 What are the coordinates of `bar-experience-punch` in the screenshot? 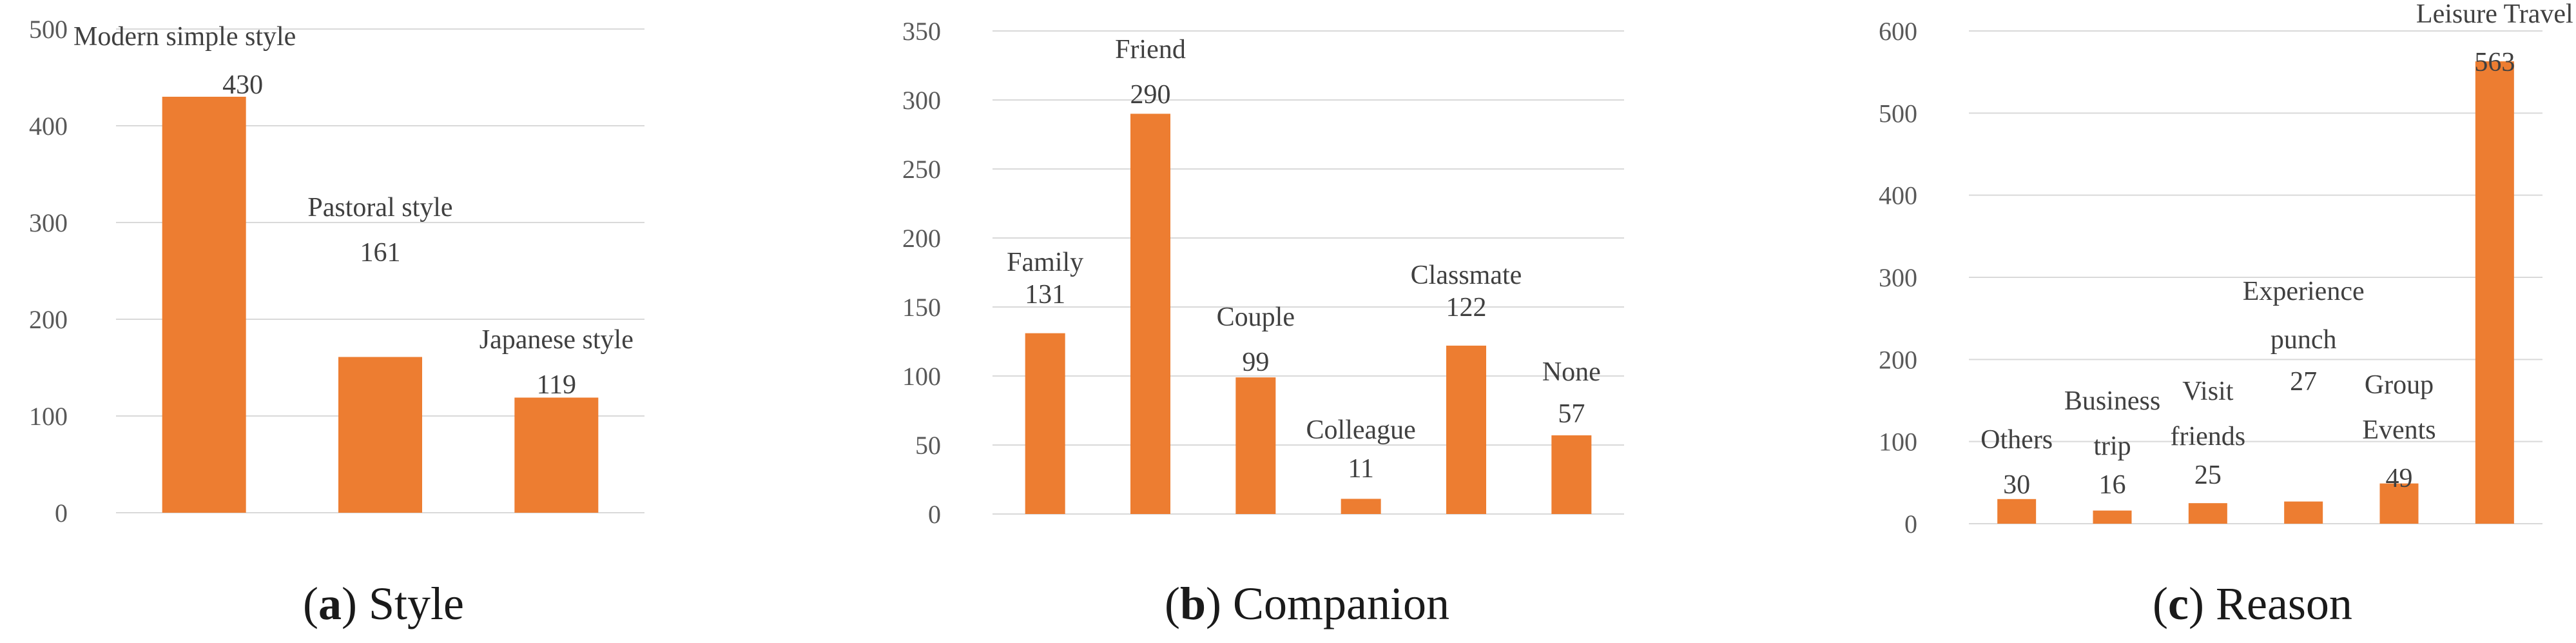 It's located at (2303, 512).